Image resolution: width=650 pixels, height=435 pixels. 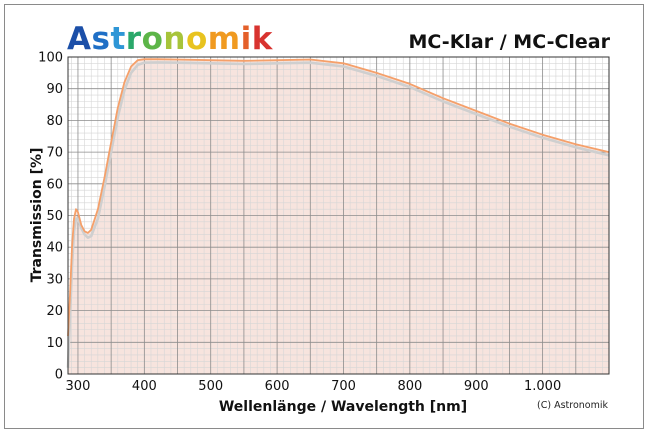 What do you see at coordinates (343, 407) in the screenshot?
I see `x-axis-label: Wellenlänge / Wavelength [nm]` at bounding box center [343, 407].